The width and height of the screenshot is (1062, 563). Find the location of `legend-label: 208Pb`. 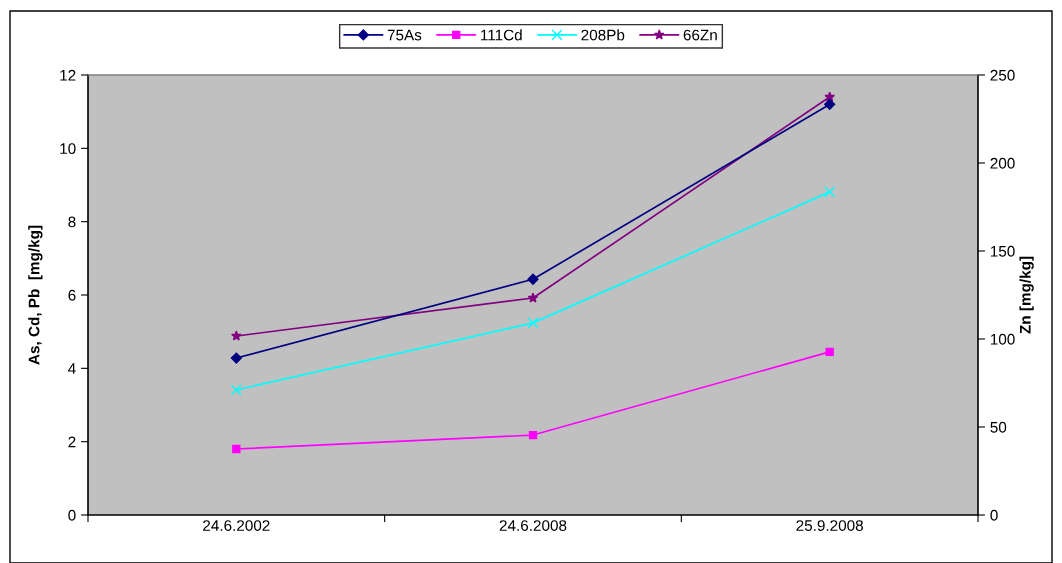

legend-label: 208Pb is located at coordinates (603, 35).